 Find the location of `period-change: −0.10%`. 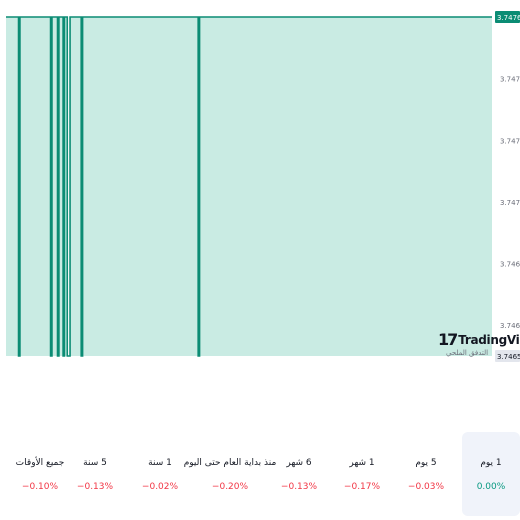

period-change: −0.10% is located at coordinates (40, 487).